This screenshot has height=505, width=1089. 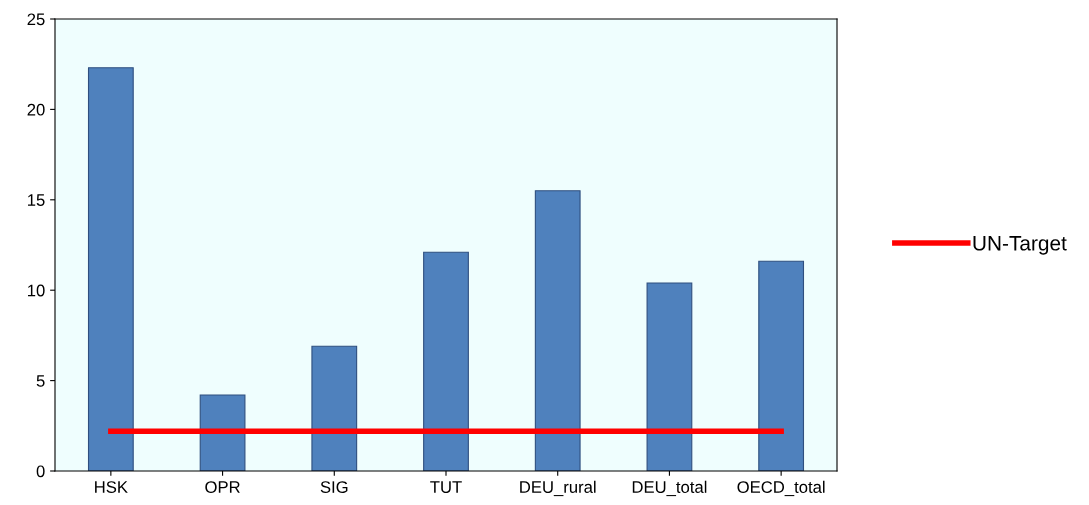 I want to click on y-tick-label: 20, so click(x=36, y=109).